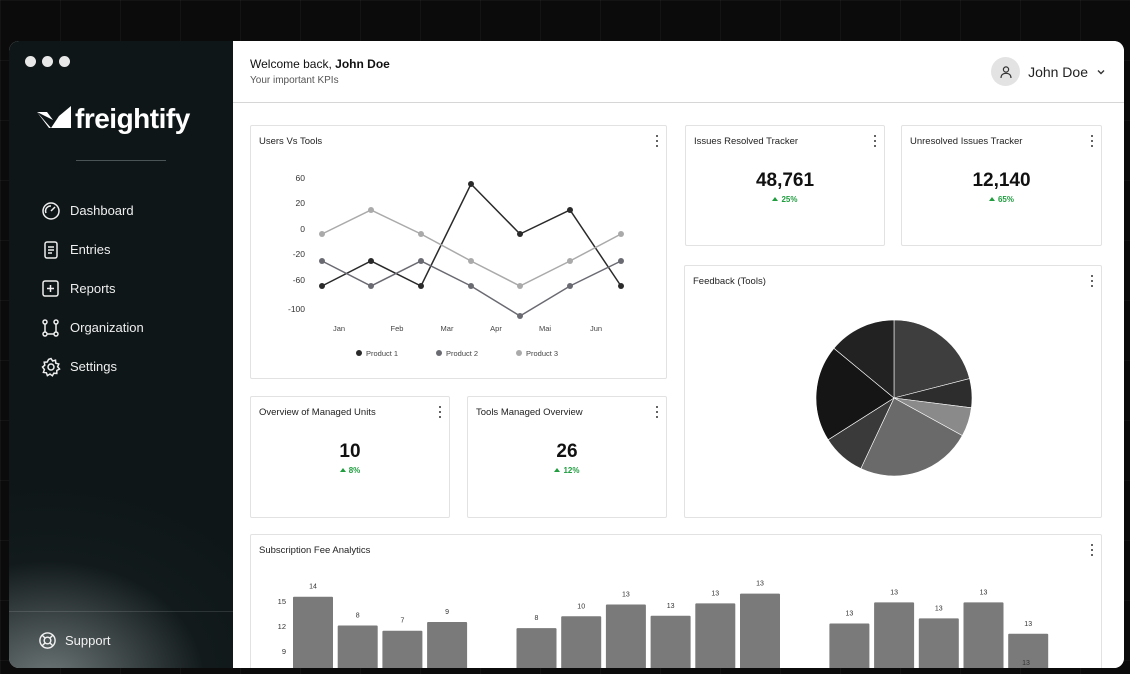 The image size is (1130, 674). Describe the element at coordinates (299, 254) in the screenshot. I see `y-tick-label: -20` at that location.